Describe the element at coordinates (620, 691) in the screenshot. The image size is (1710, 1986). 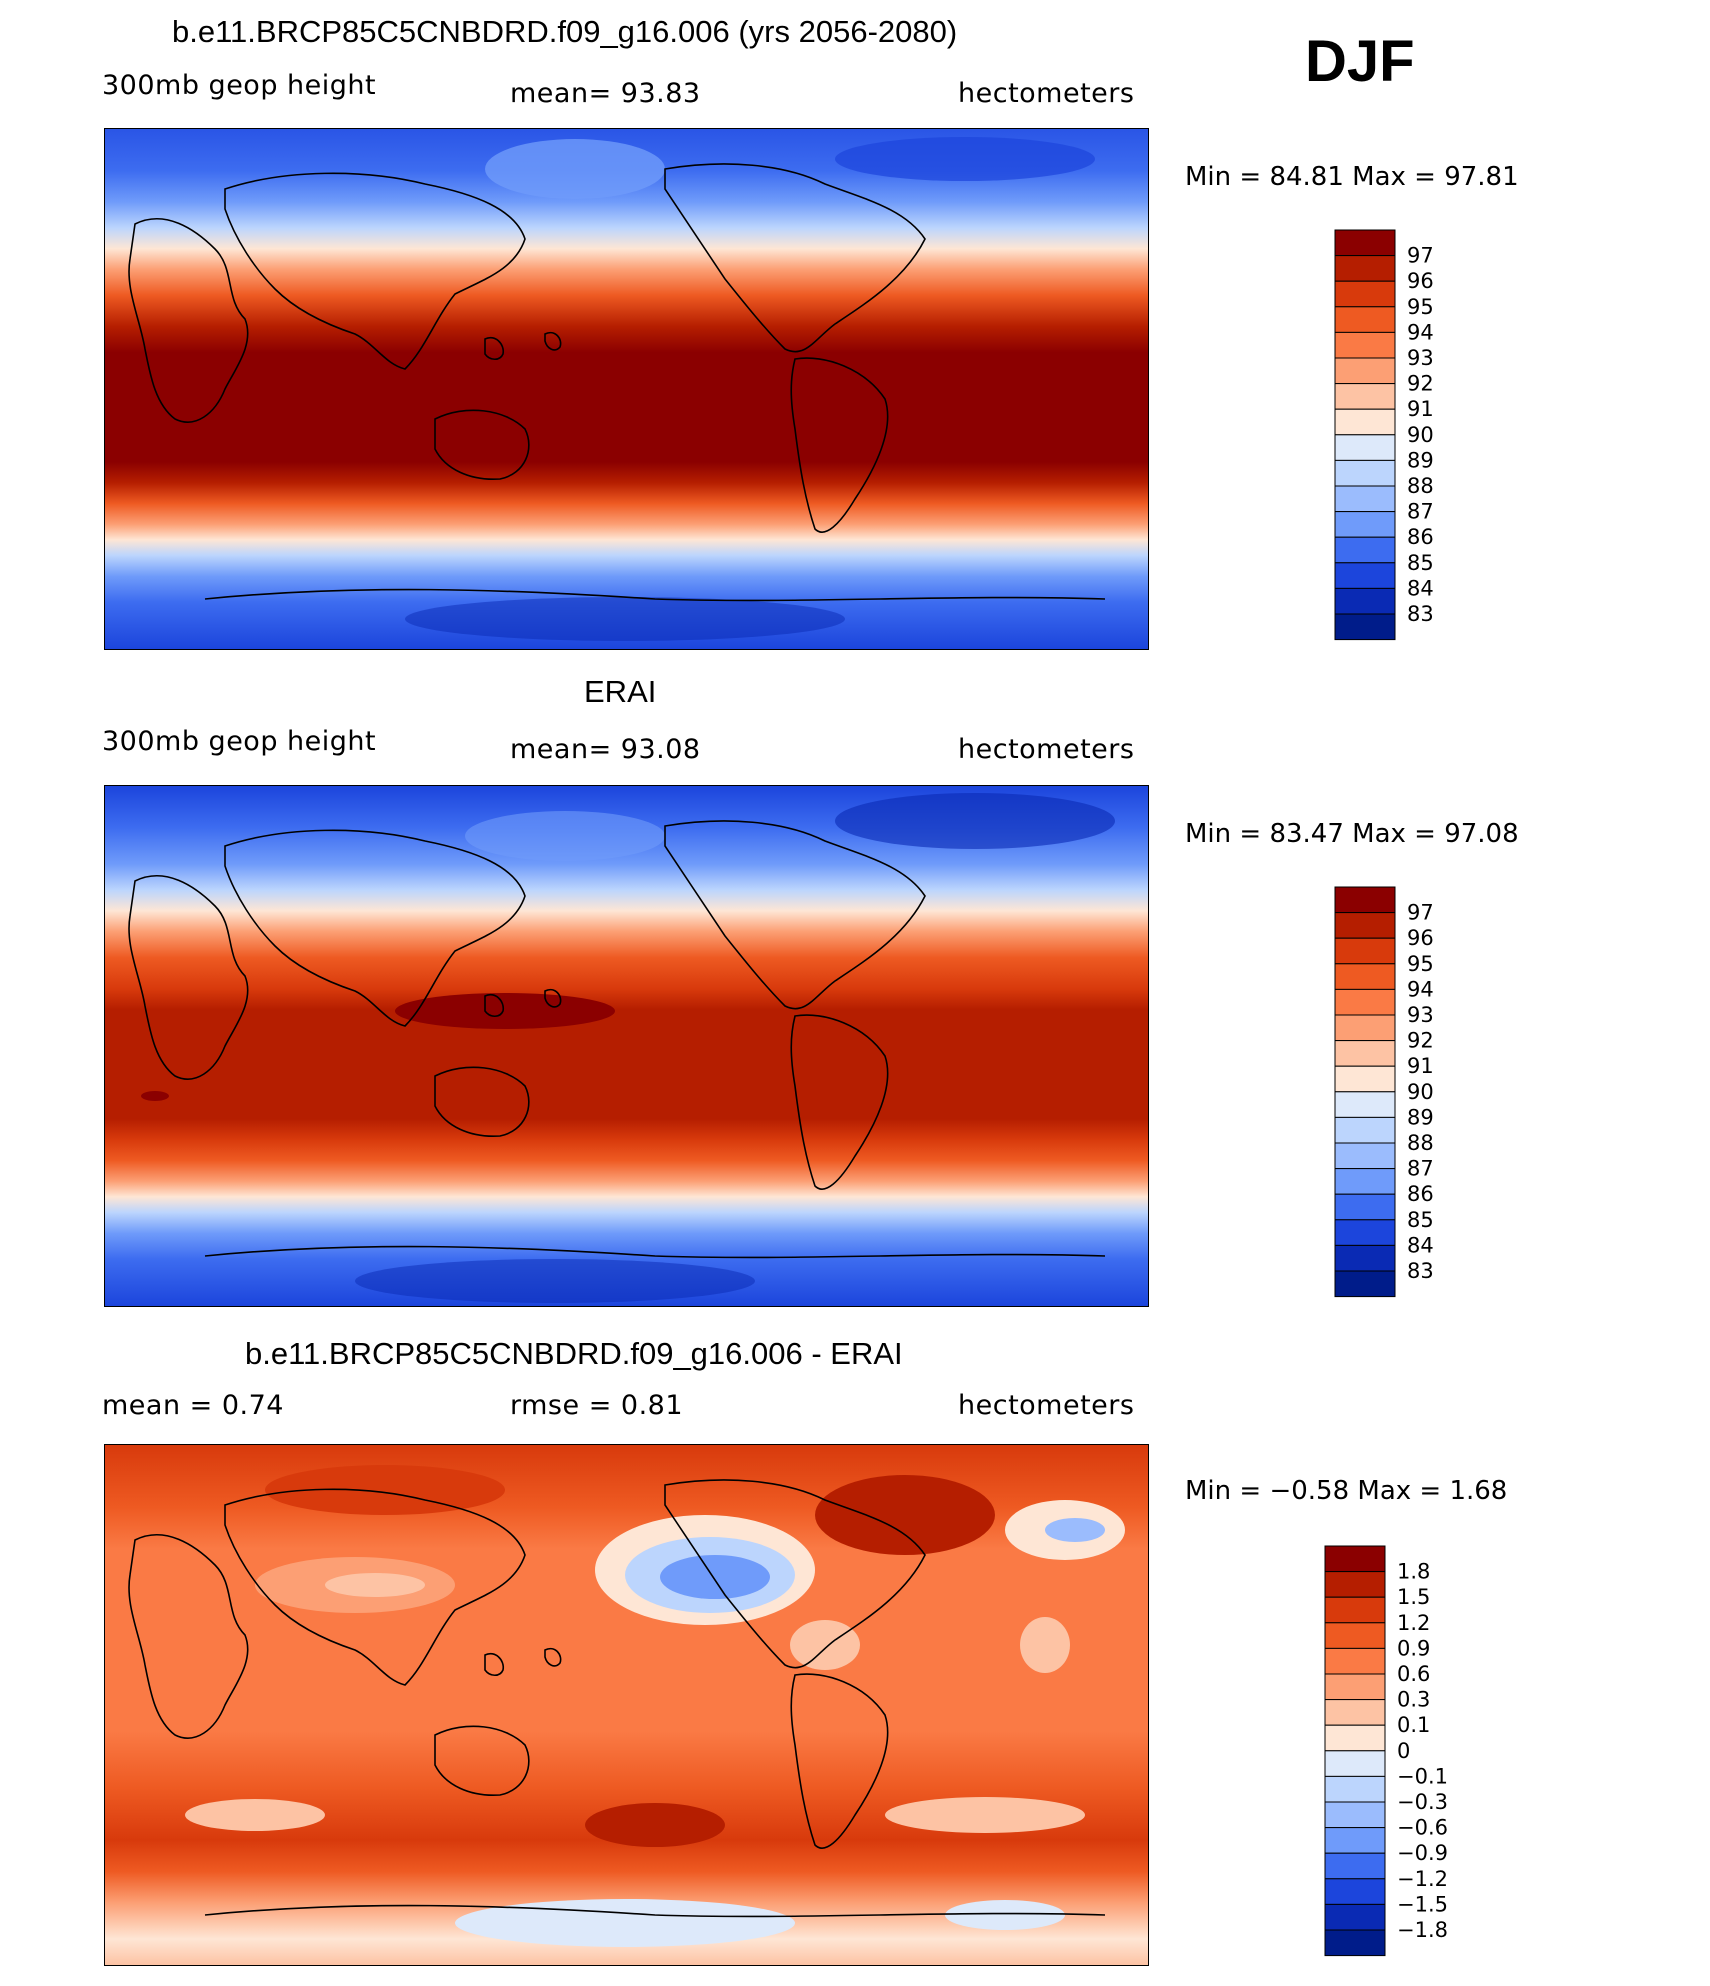
I see `panel-2-title: ERAI` at that location.